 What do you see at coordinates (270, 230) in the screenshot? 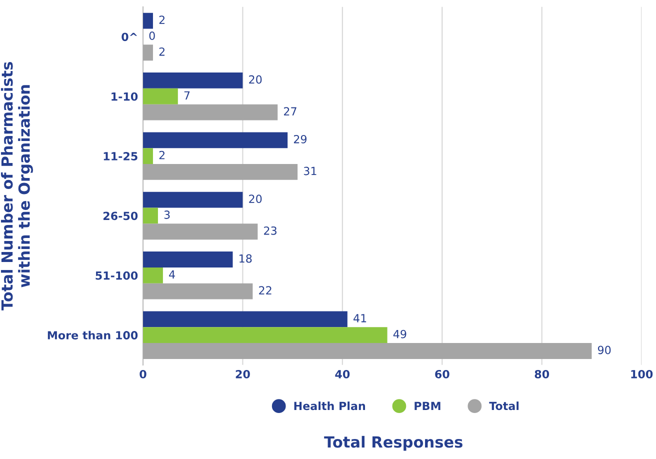
I see `data-label: 23` at bounding box center [270, 230].